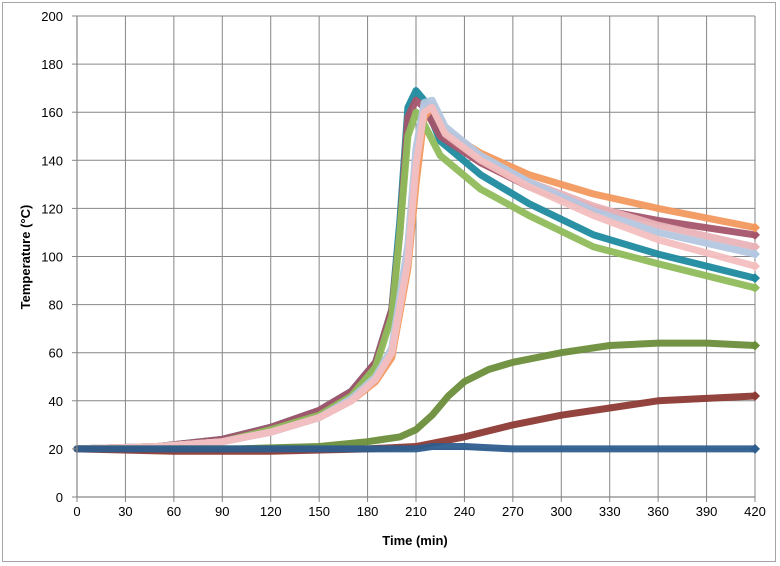  I want to click on y-tick-label: 40, so click(56, 401).